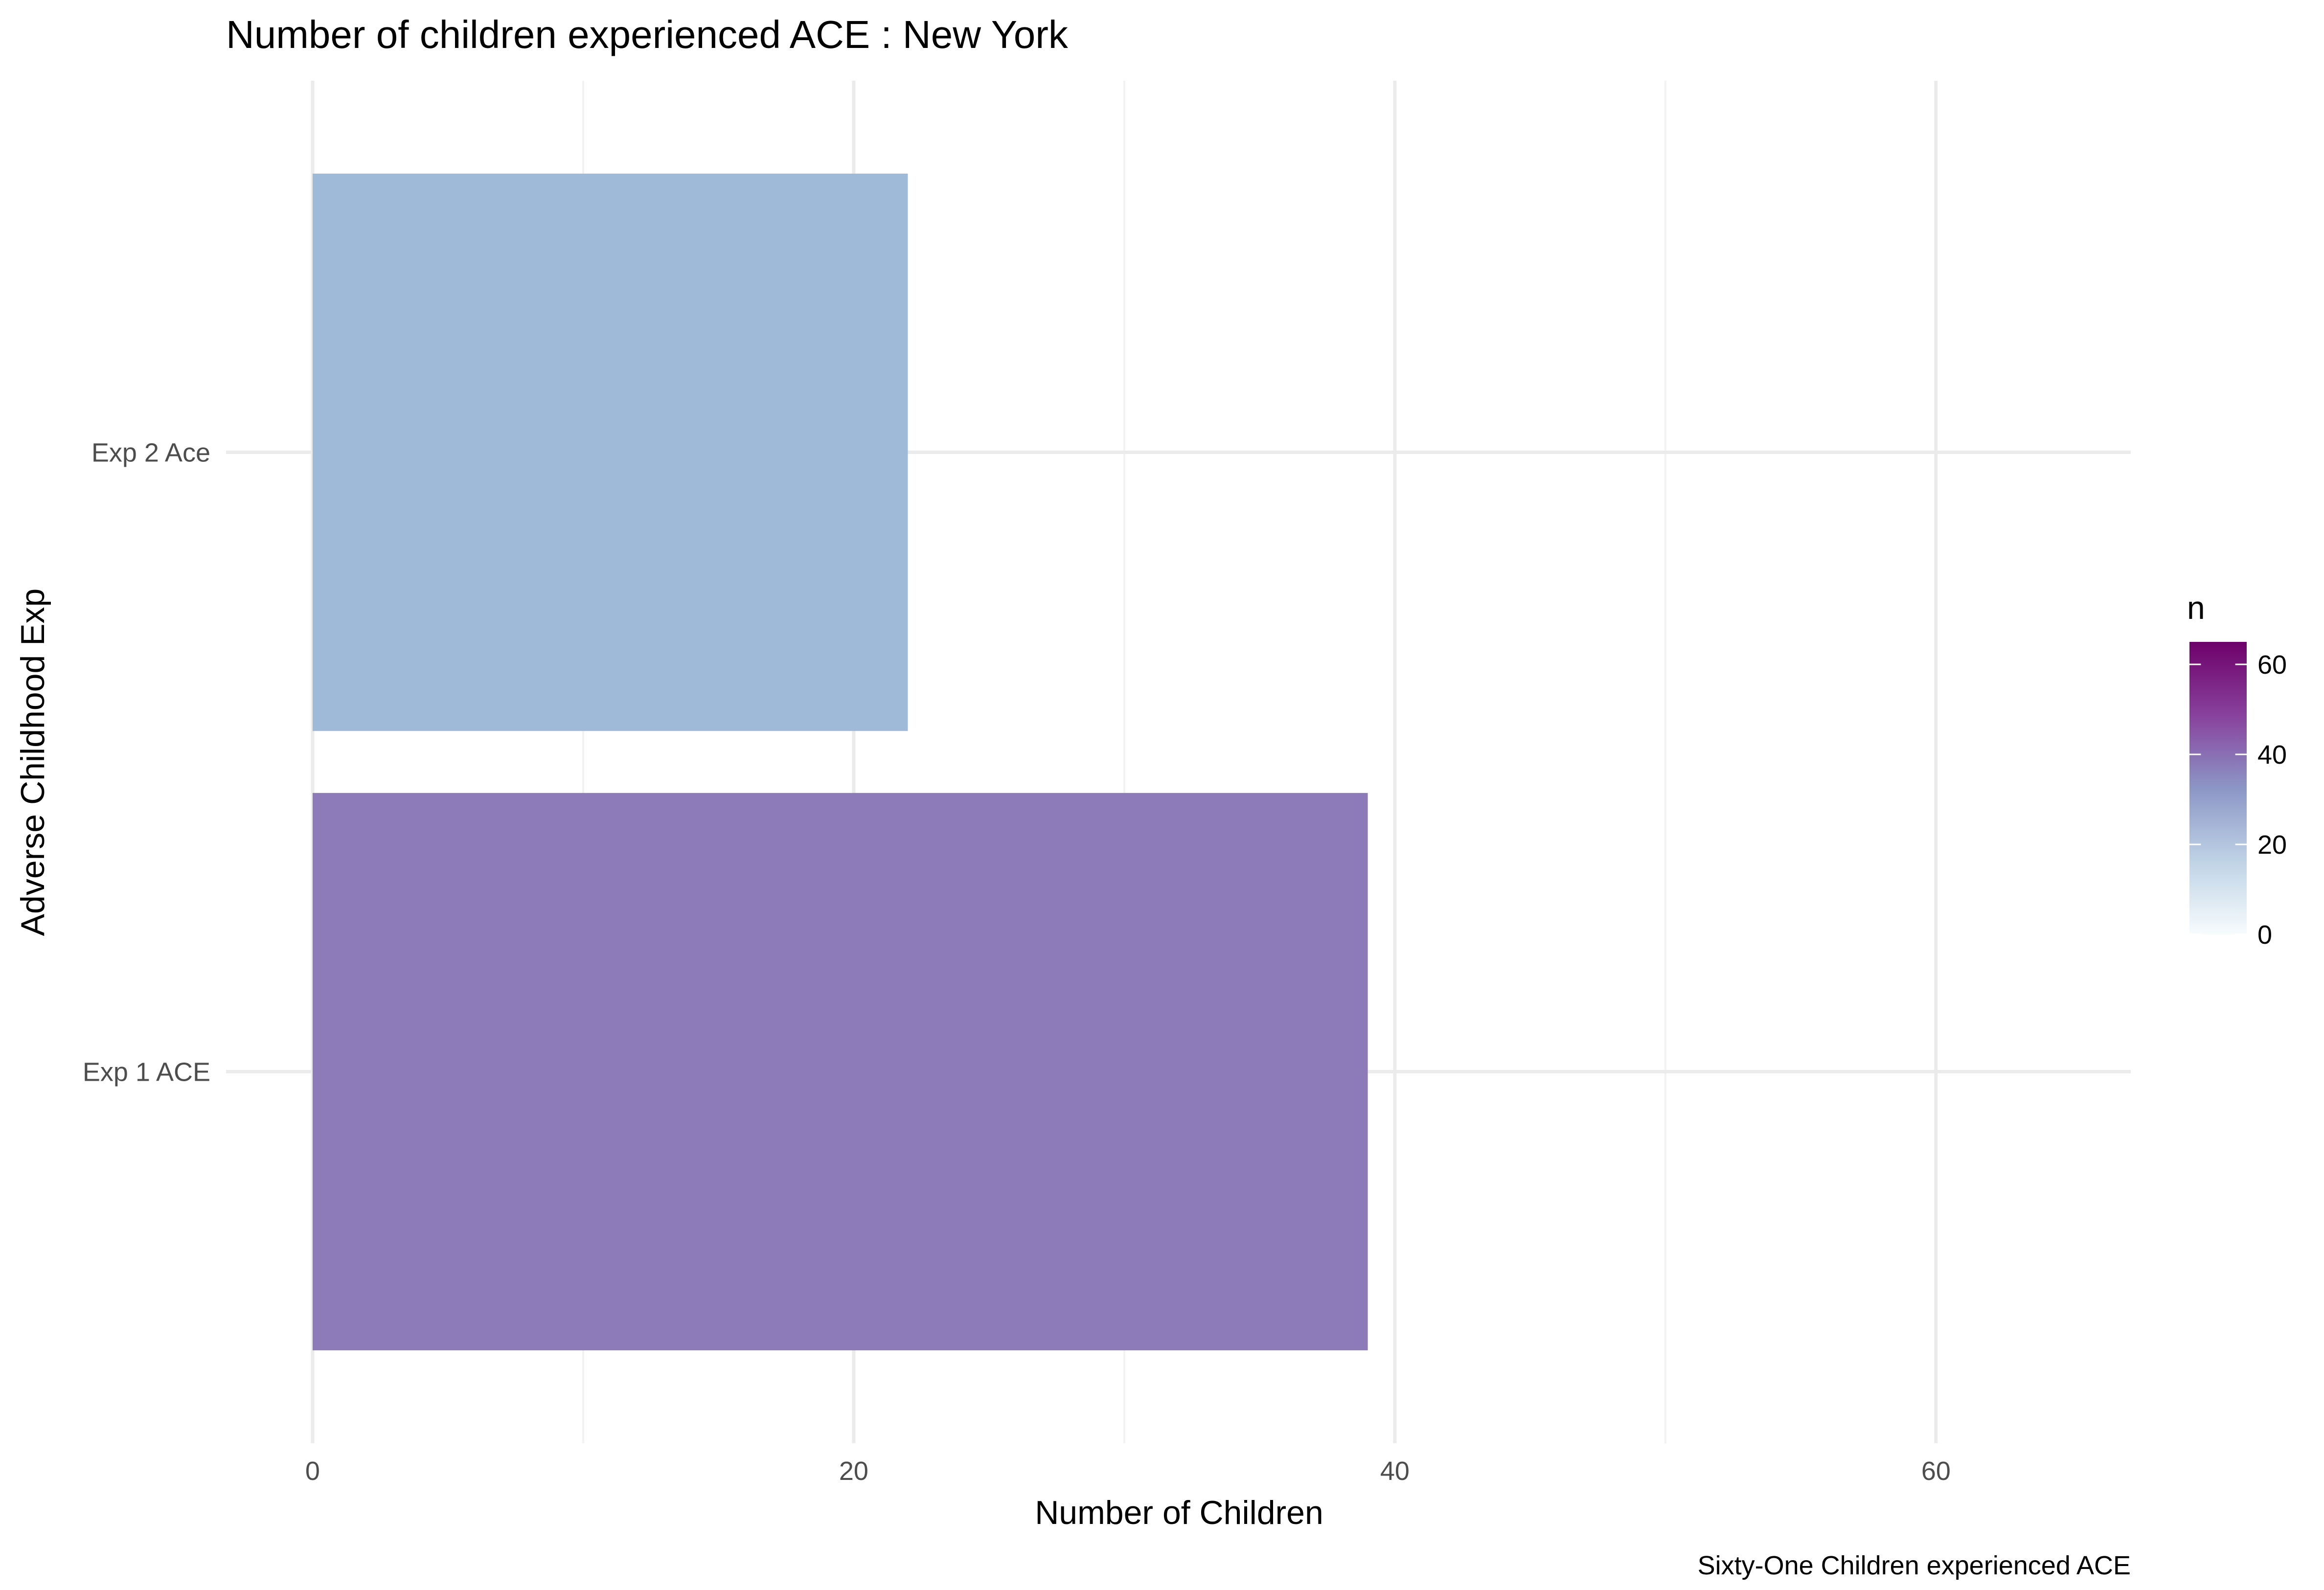 This screenshot has height=1590, width=2324. Describe the element at coordinates (1179, 1513) in the screenshot. I see `x-axis-title: Number of Children` at that location.